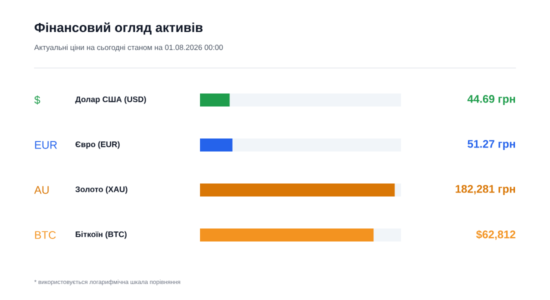  Describe the element at coordinates (45, 235) in the screenshot. I see `text: BTC` at that location.